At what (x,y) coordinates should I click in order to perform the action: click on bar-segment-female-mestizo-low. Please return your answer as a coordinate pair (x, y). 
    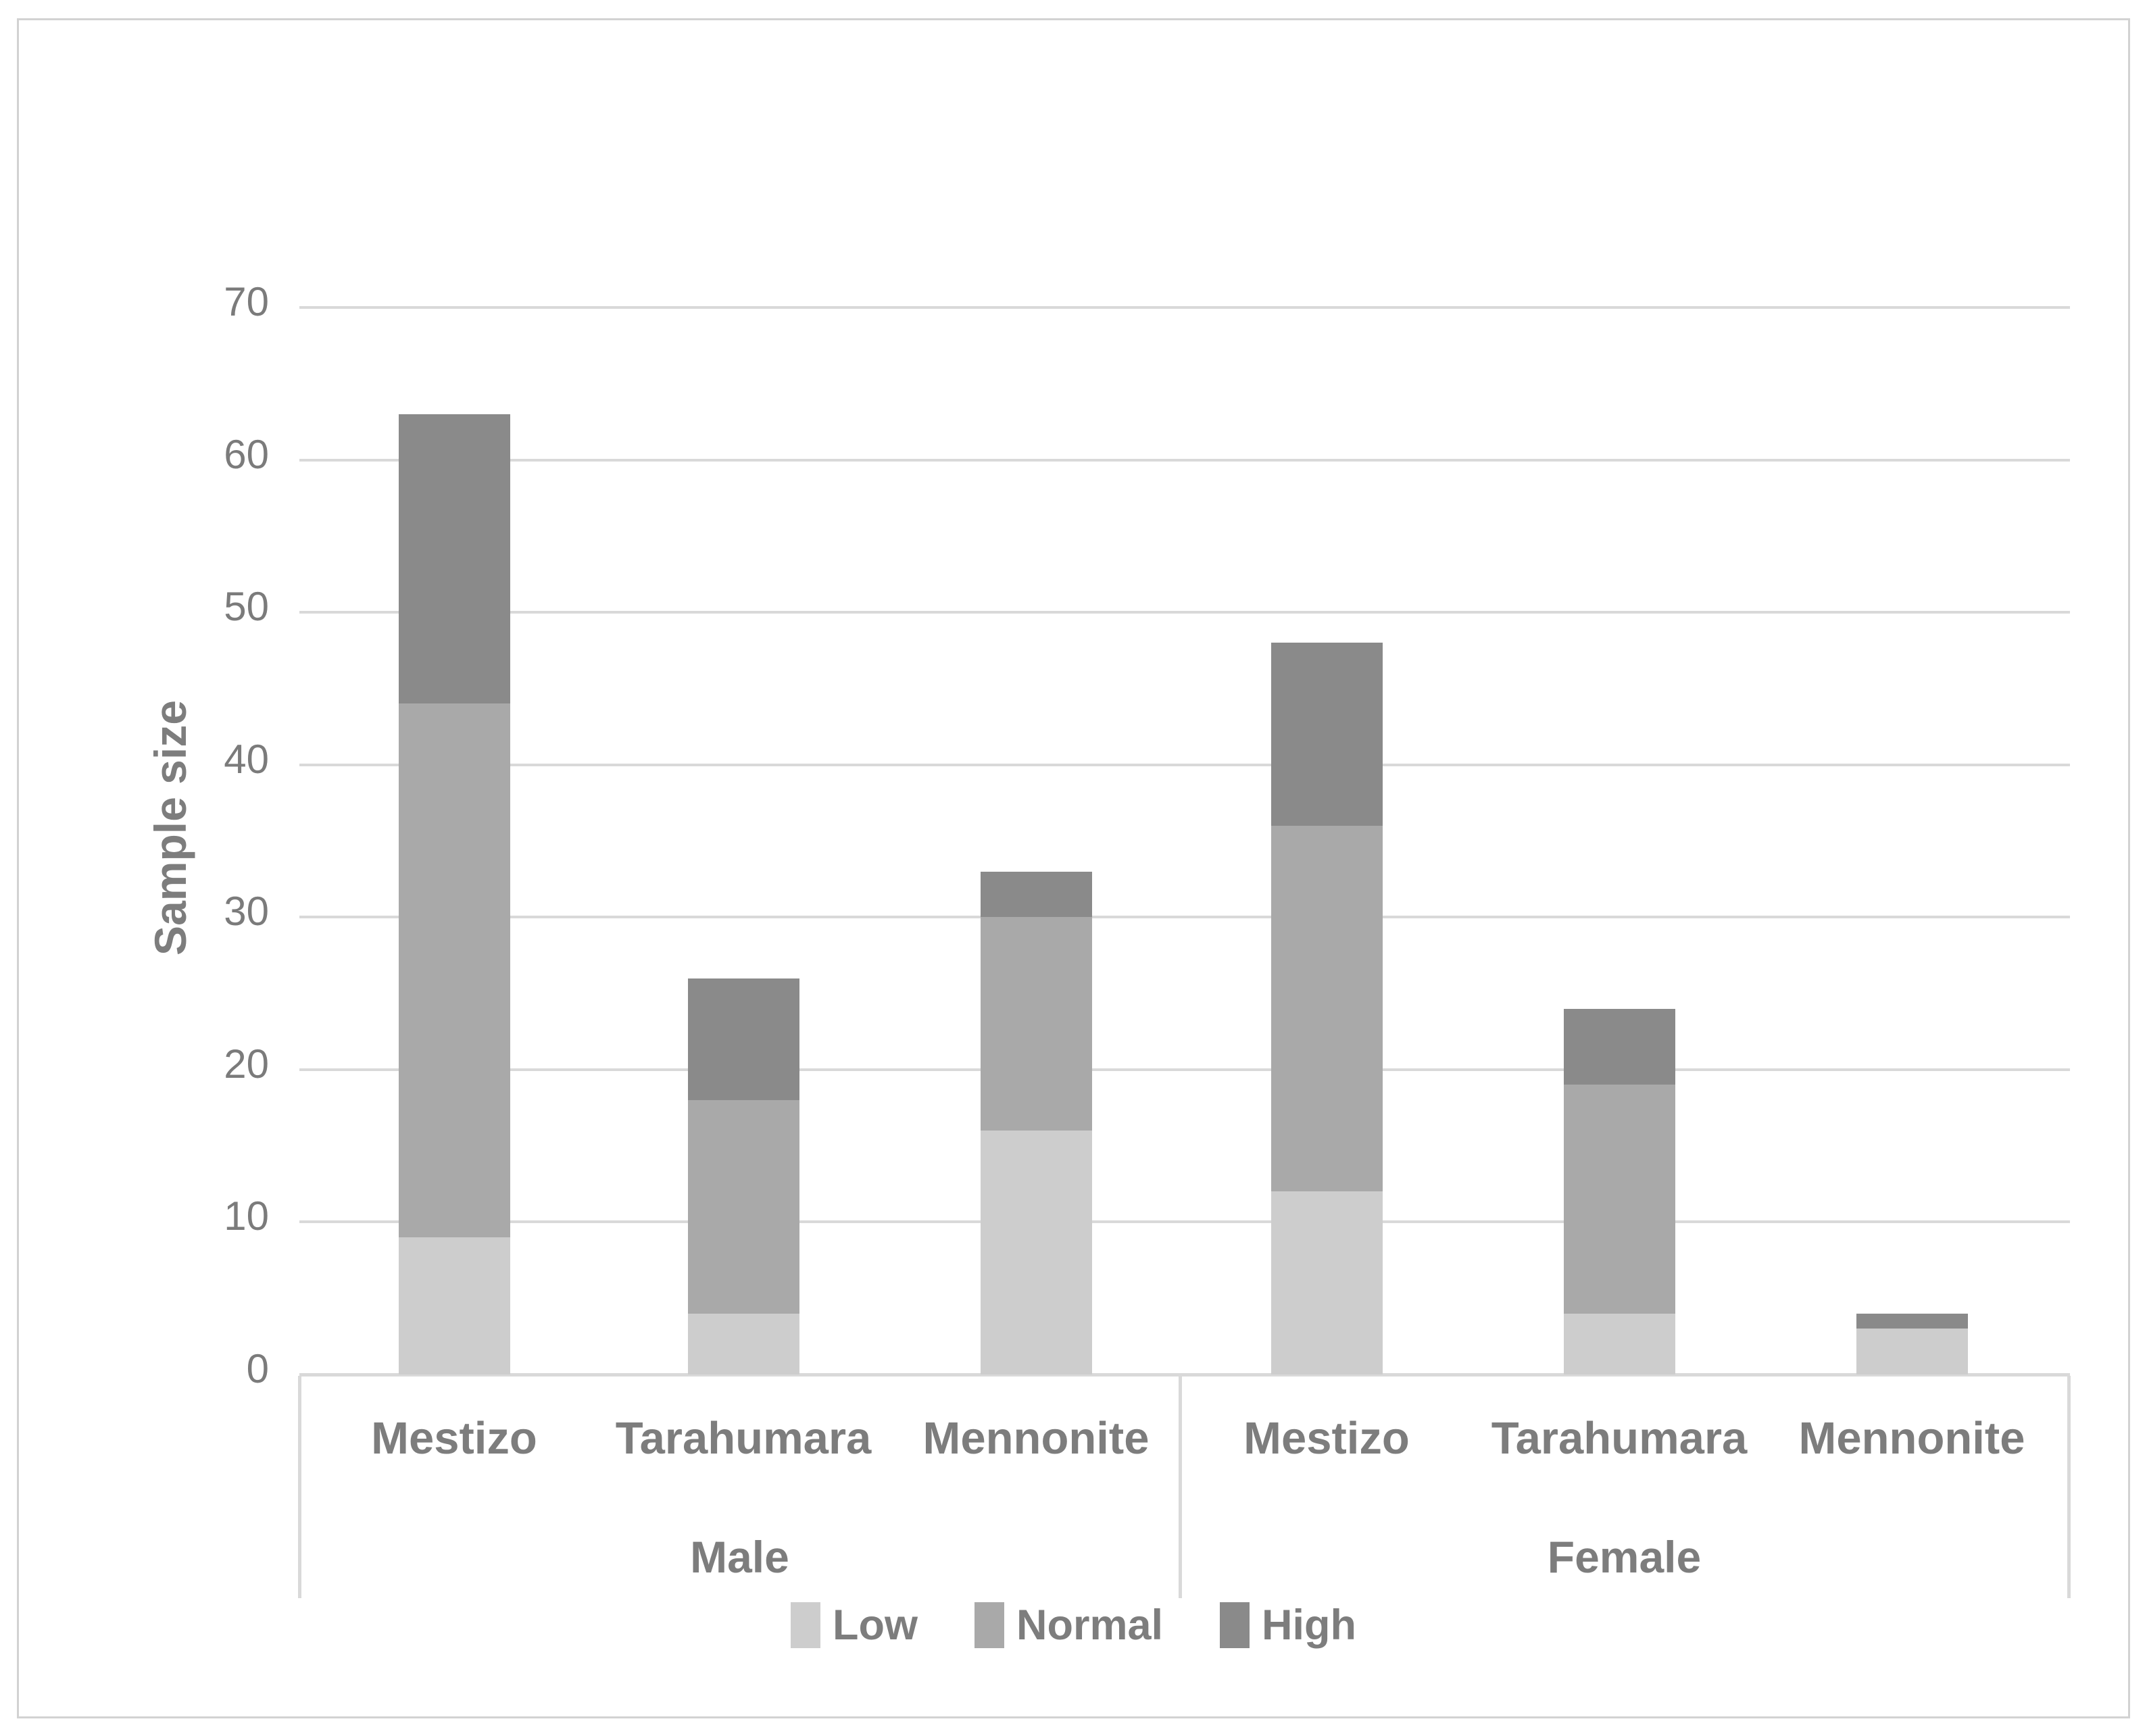
    Looking at the image, I should click on (1326, 1282).